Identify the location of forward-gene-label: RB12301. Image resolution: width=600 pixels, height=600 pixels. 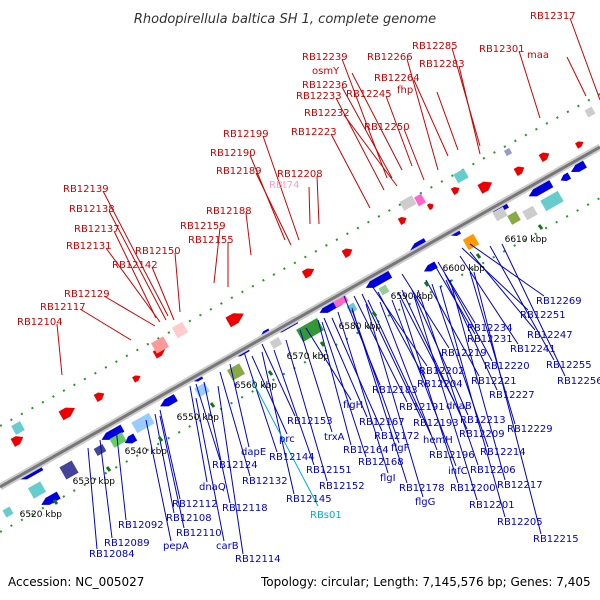
(502, 49).